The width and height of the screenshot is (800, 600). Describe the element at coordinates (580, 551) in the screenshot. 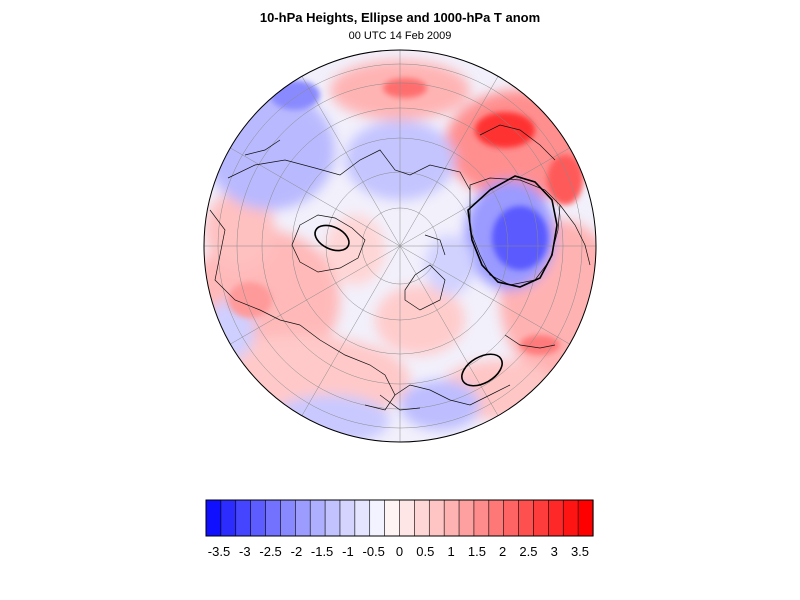

I see `colorbar-tick-label: 3.5` at that location.